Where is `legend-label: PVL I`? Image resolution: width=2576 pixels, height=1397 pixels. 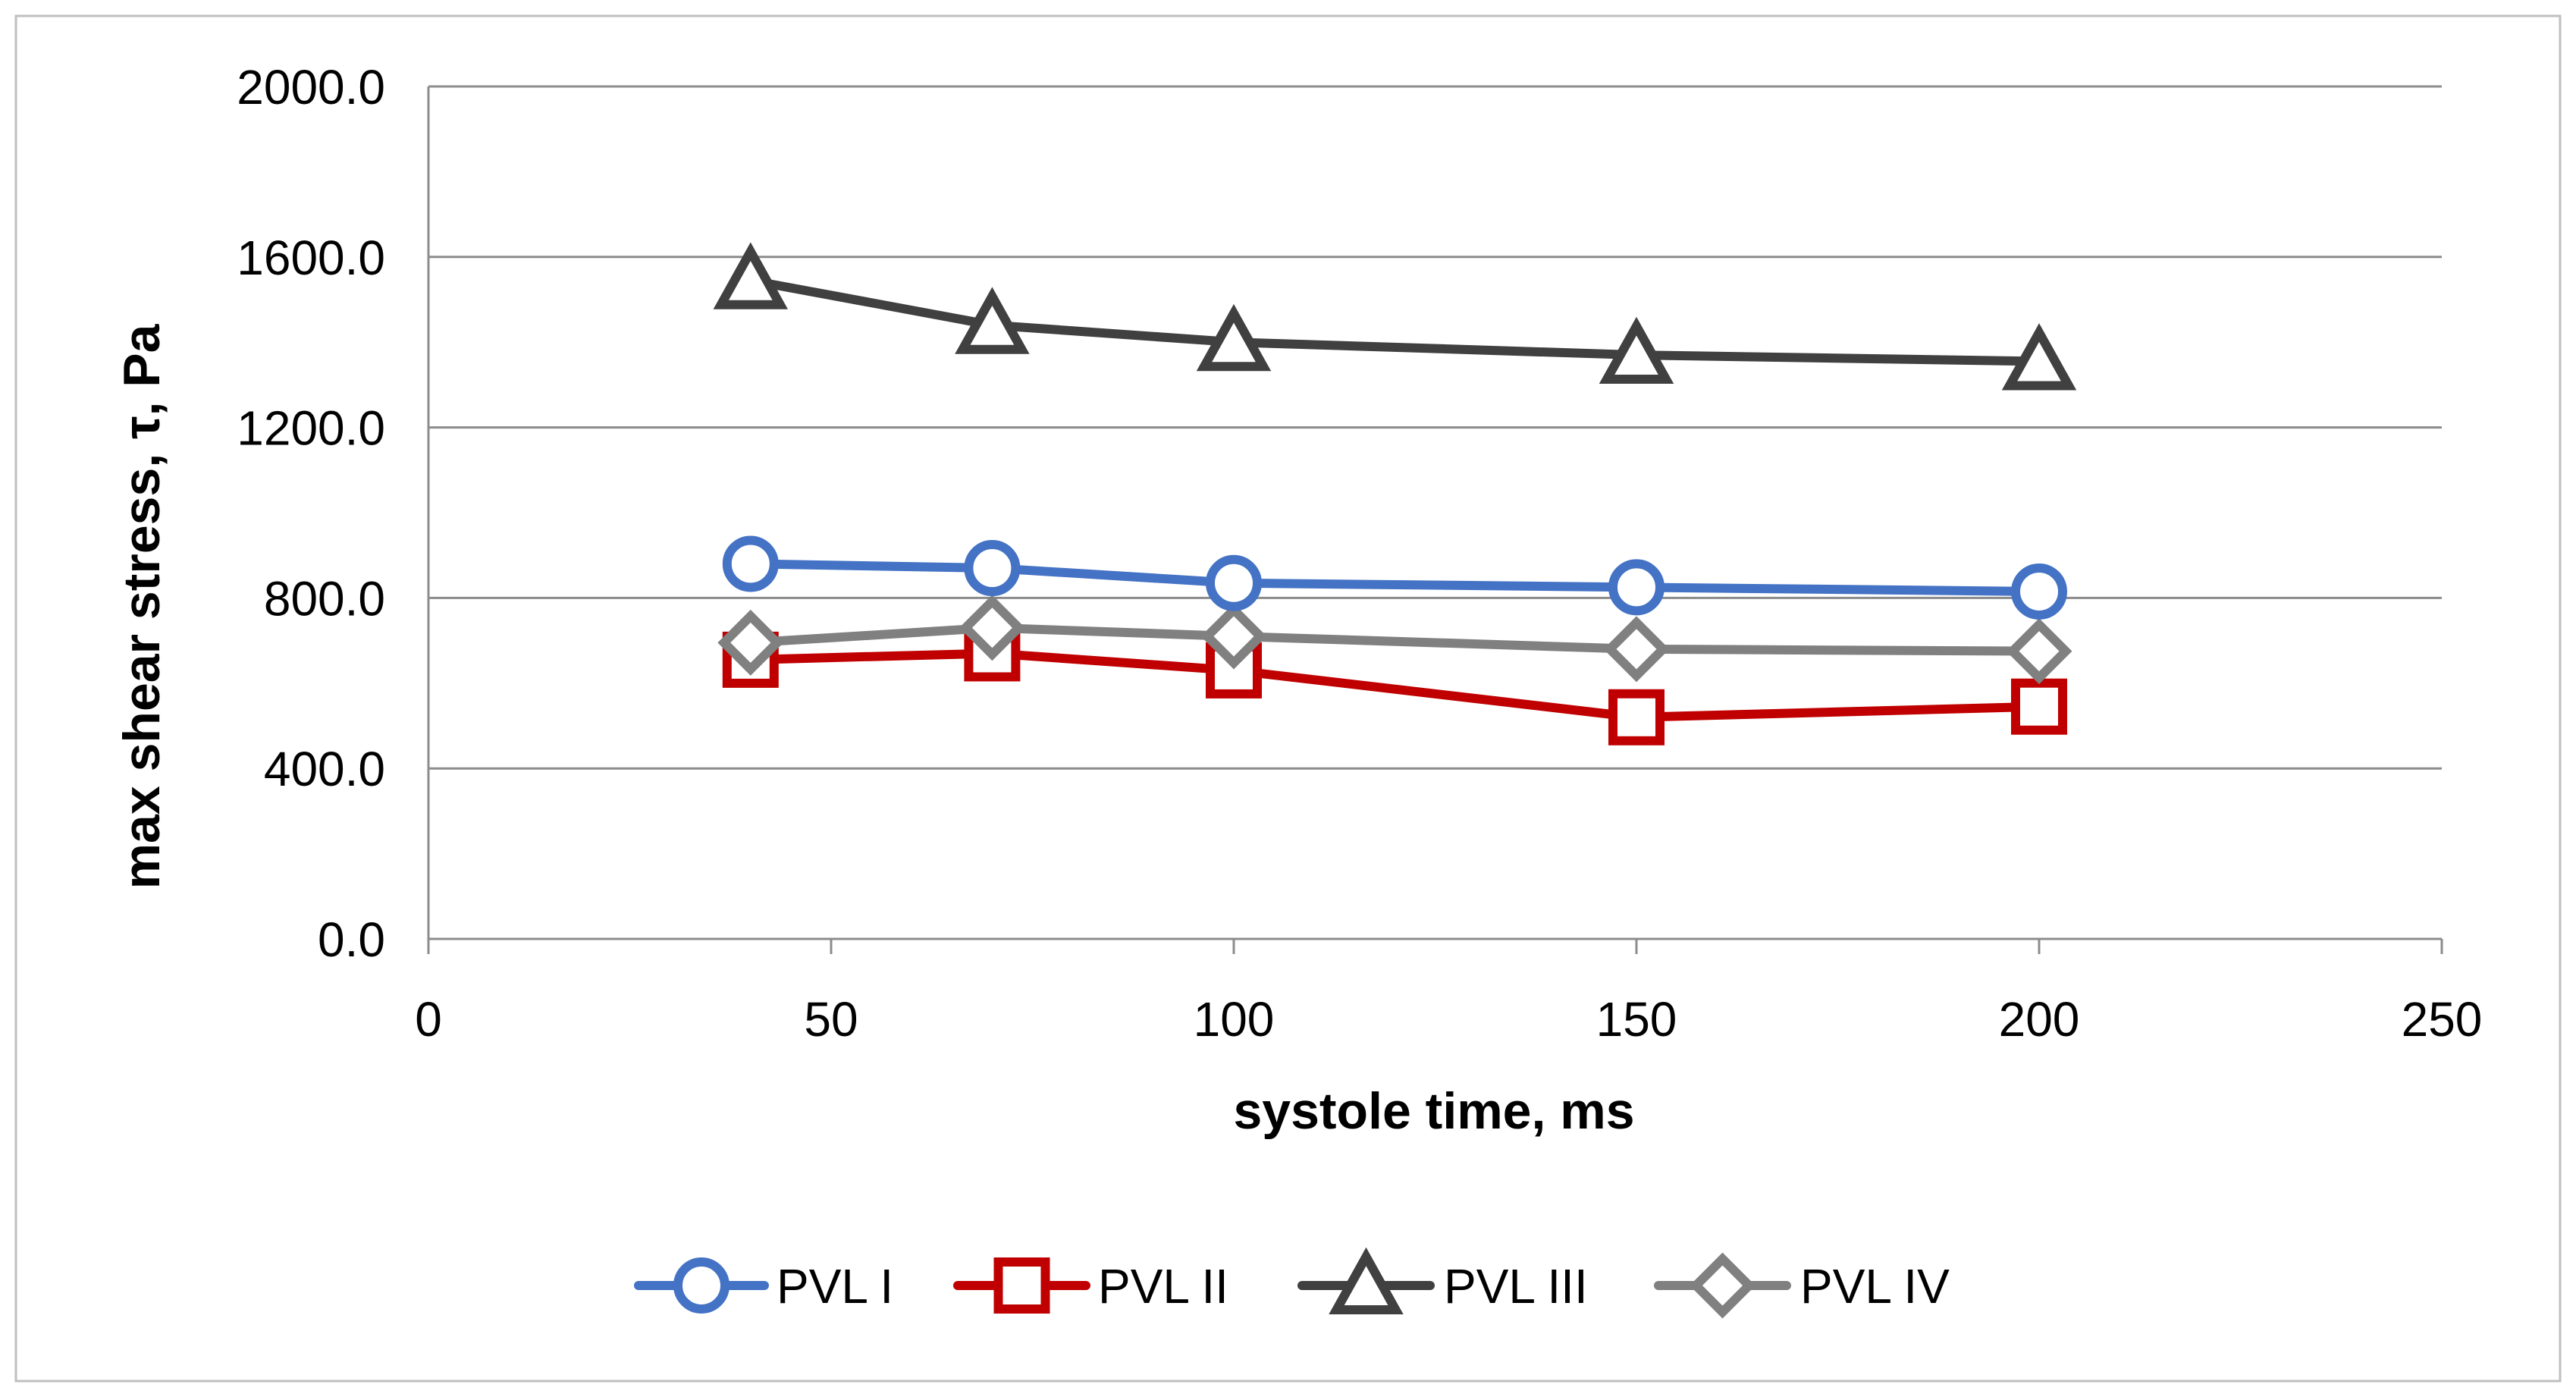
legend-label: PVL I is located at coordinates (835, 1286).